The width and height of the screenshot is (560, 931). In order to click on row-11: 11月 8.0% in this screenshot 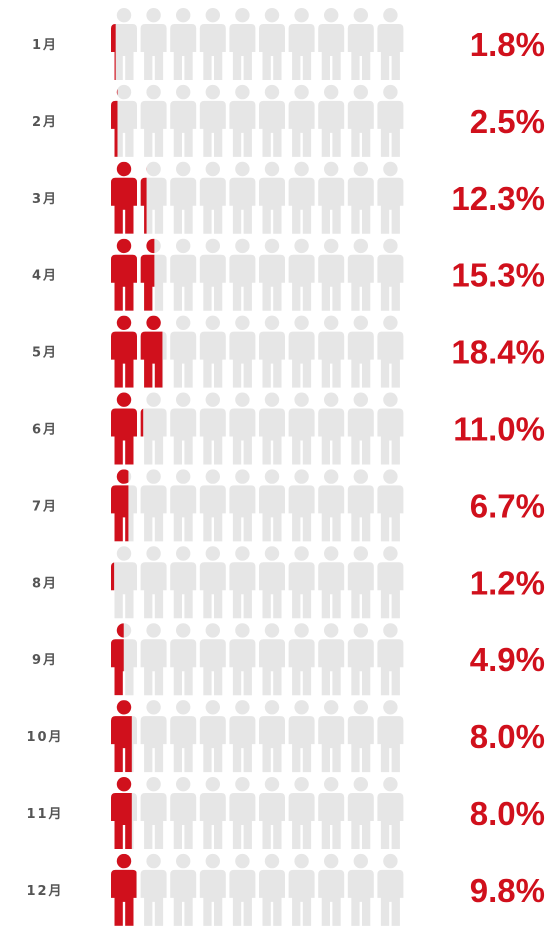, I will do `click(285, 813)`.